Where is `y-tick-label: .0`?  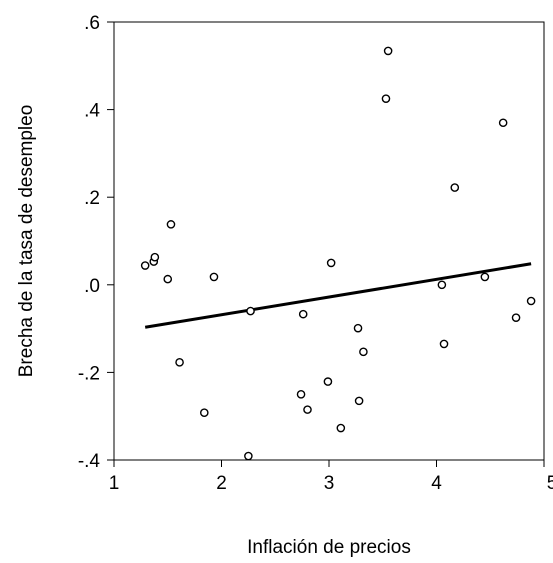
y-tick-label: .0 is located at coordinates (92, 286).